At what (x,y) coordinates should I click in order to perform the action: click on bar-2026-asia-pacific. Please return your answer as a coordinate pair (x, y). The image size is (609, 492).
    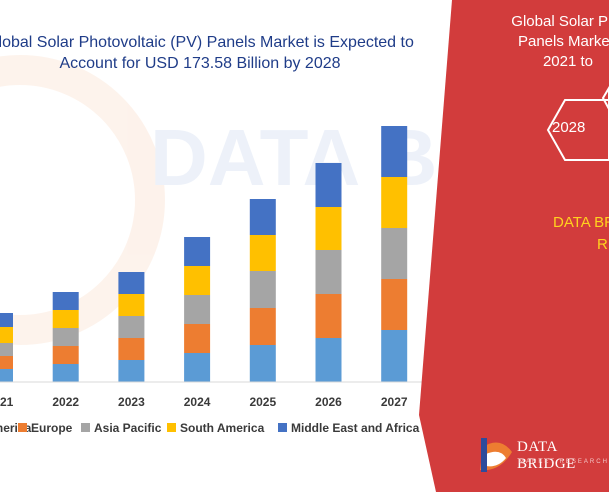
    Looking at the image, I should click on (328, 272).